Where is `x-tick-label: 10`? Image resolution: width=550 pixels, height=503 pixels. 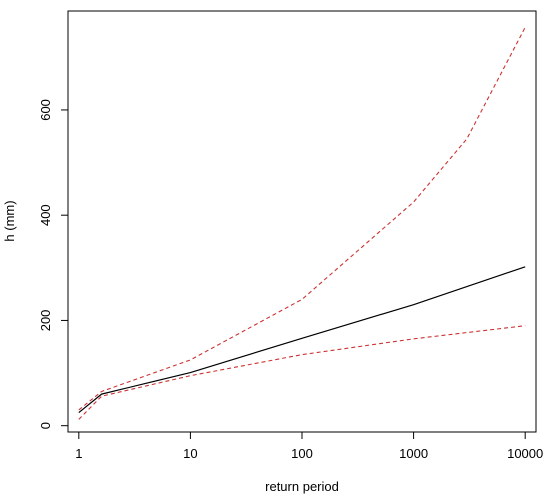 x-tick-label: 10 is located at coordinates (190, 453).